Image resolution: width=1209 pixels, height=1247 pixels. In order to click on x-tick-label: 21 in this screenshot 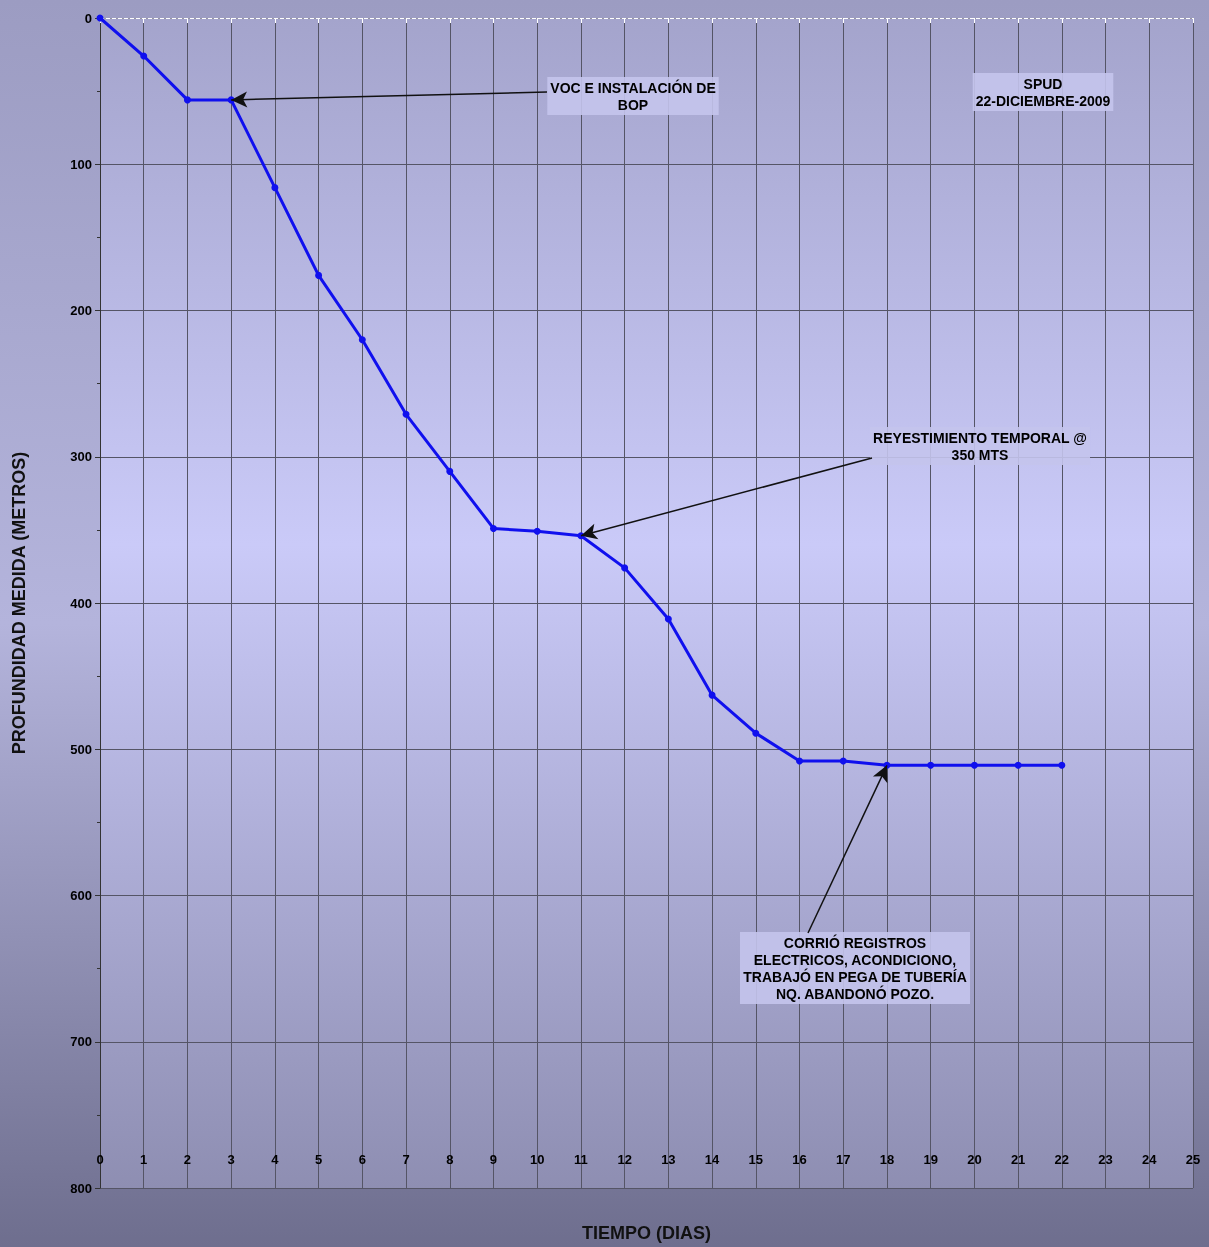, I will do `click(1018, 1159)`.